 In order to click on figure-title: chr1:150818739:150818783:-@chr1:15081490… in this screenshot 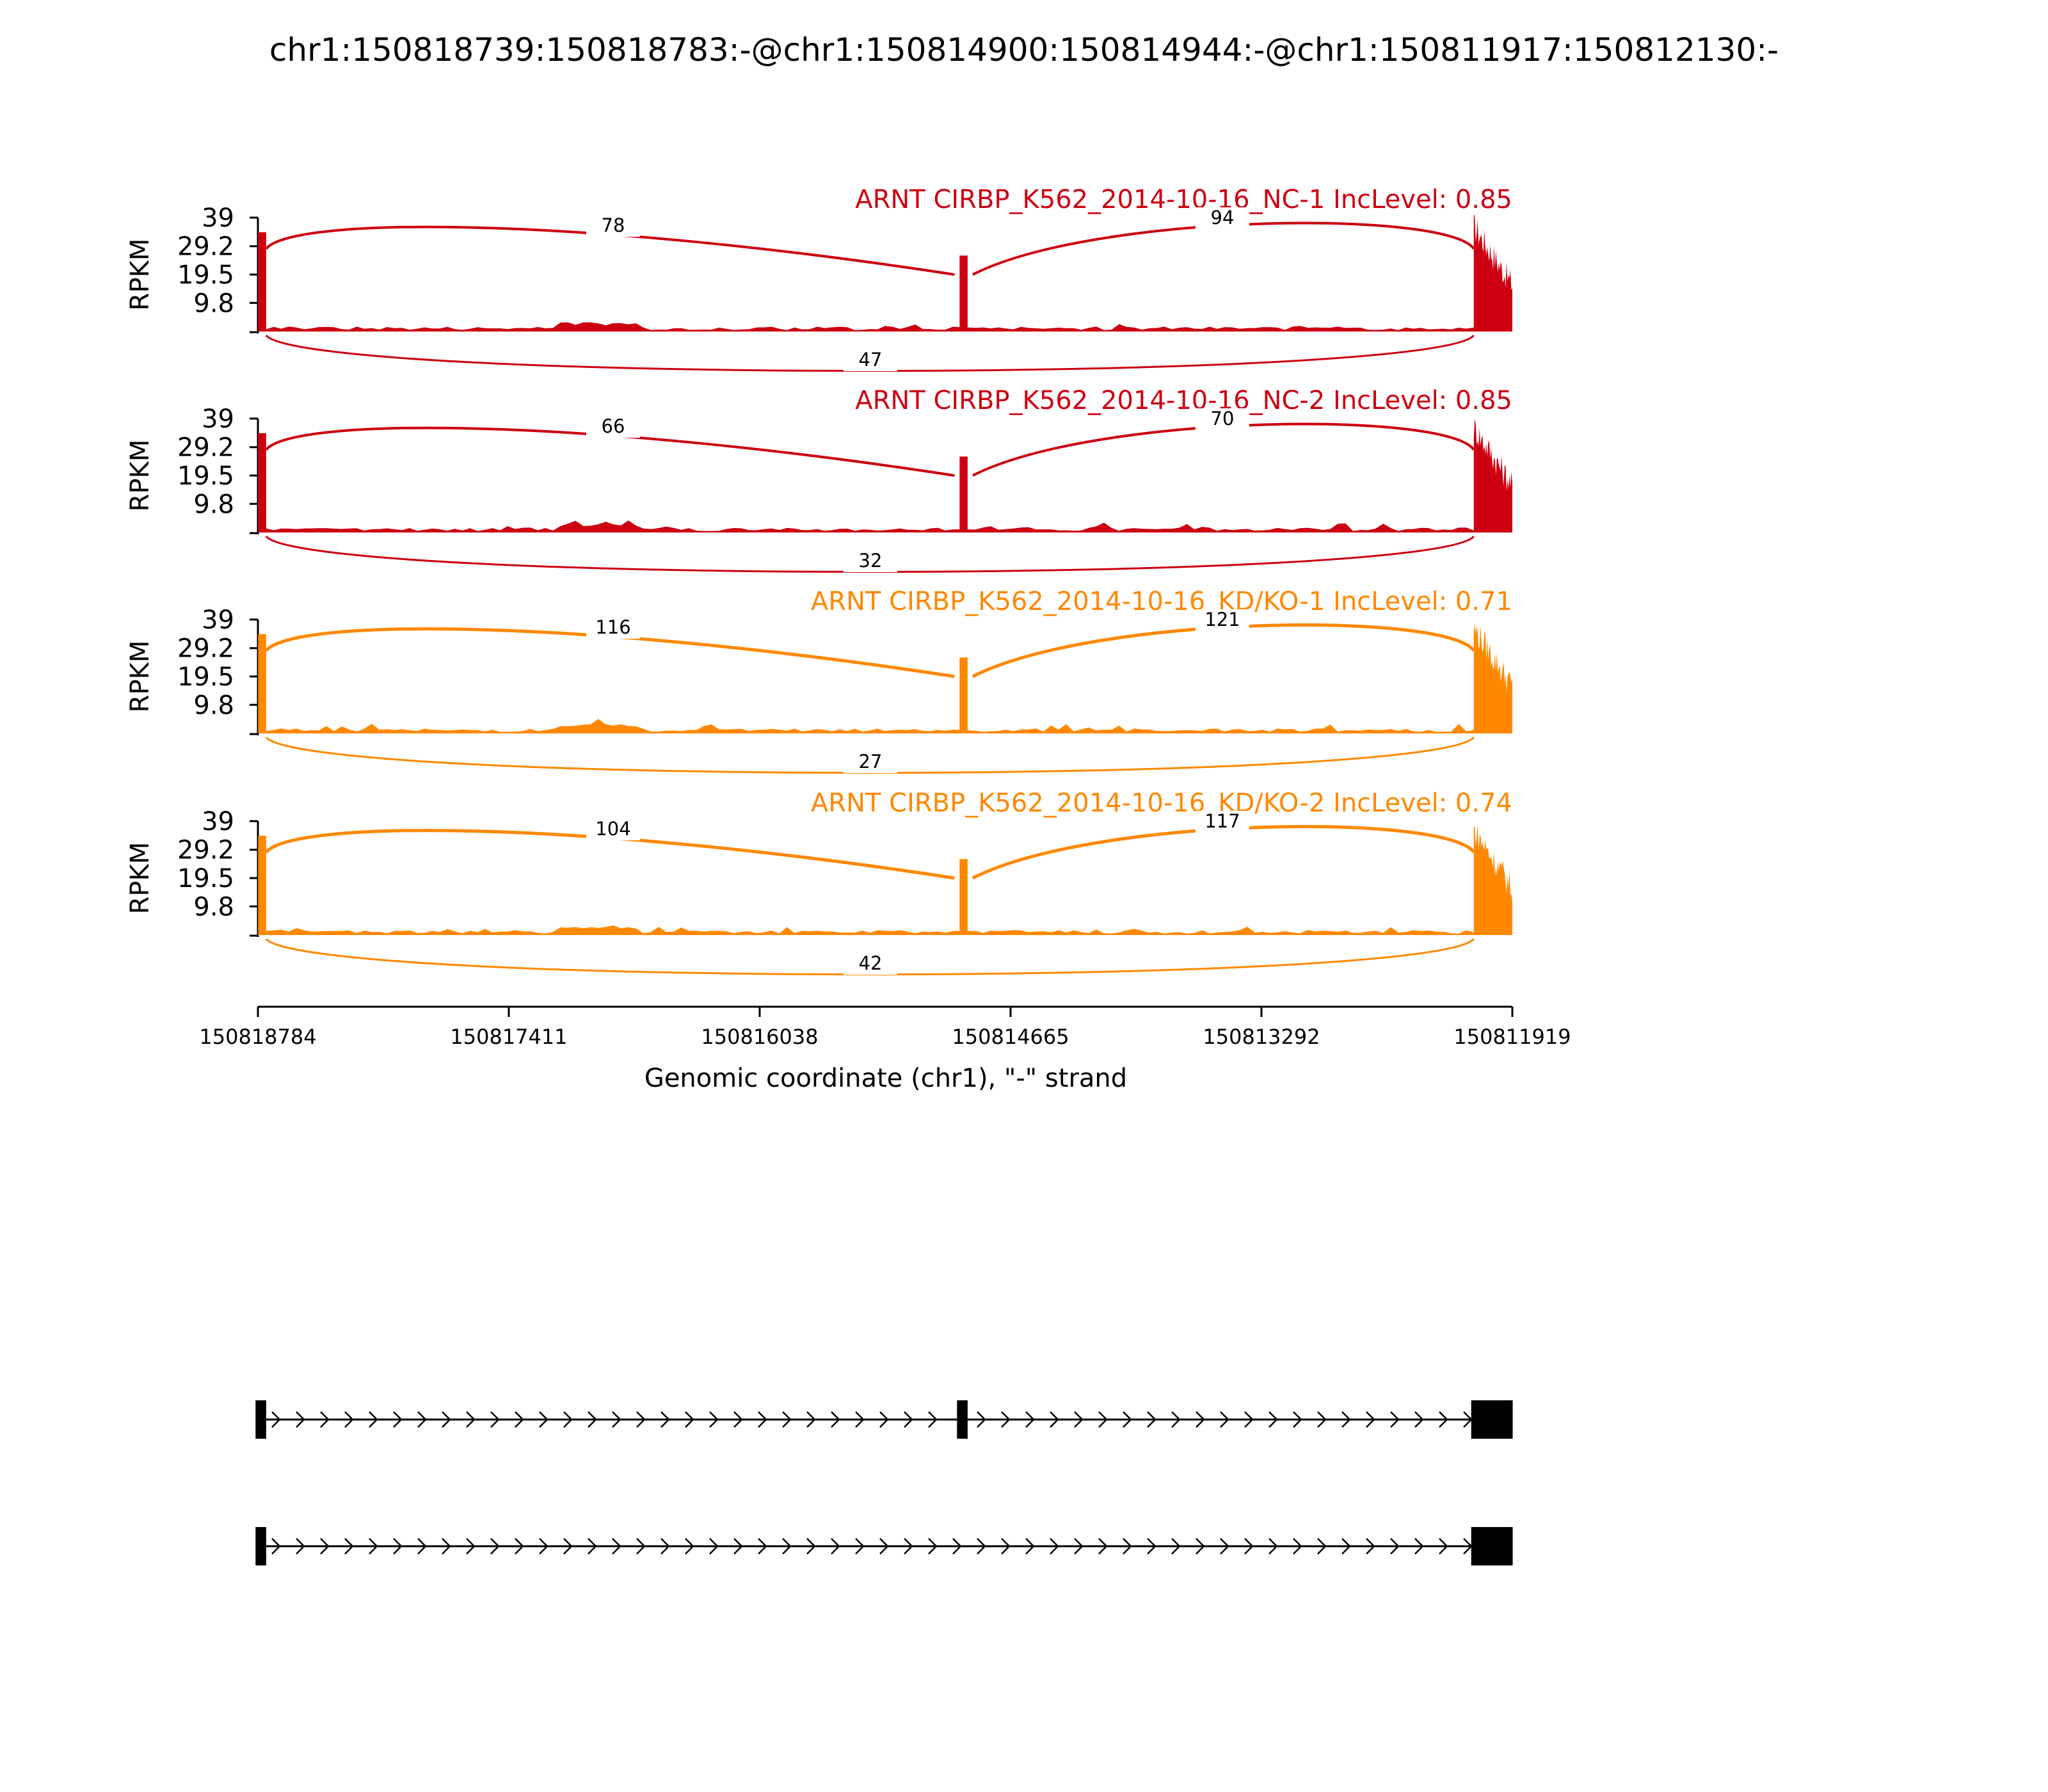, I will do `click(1024, 49)`.